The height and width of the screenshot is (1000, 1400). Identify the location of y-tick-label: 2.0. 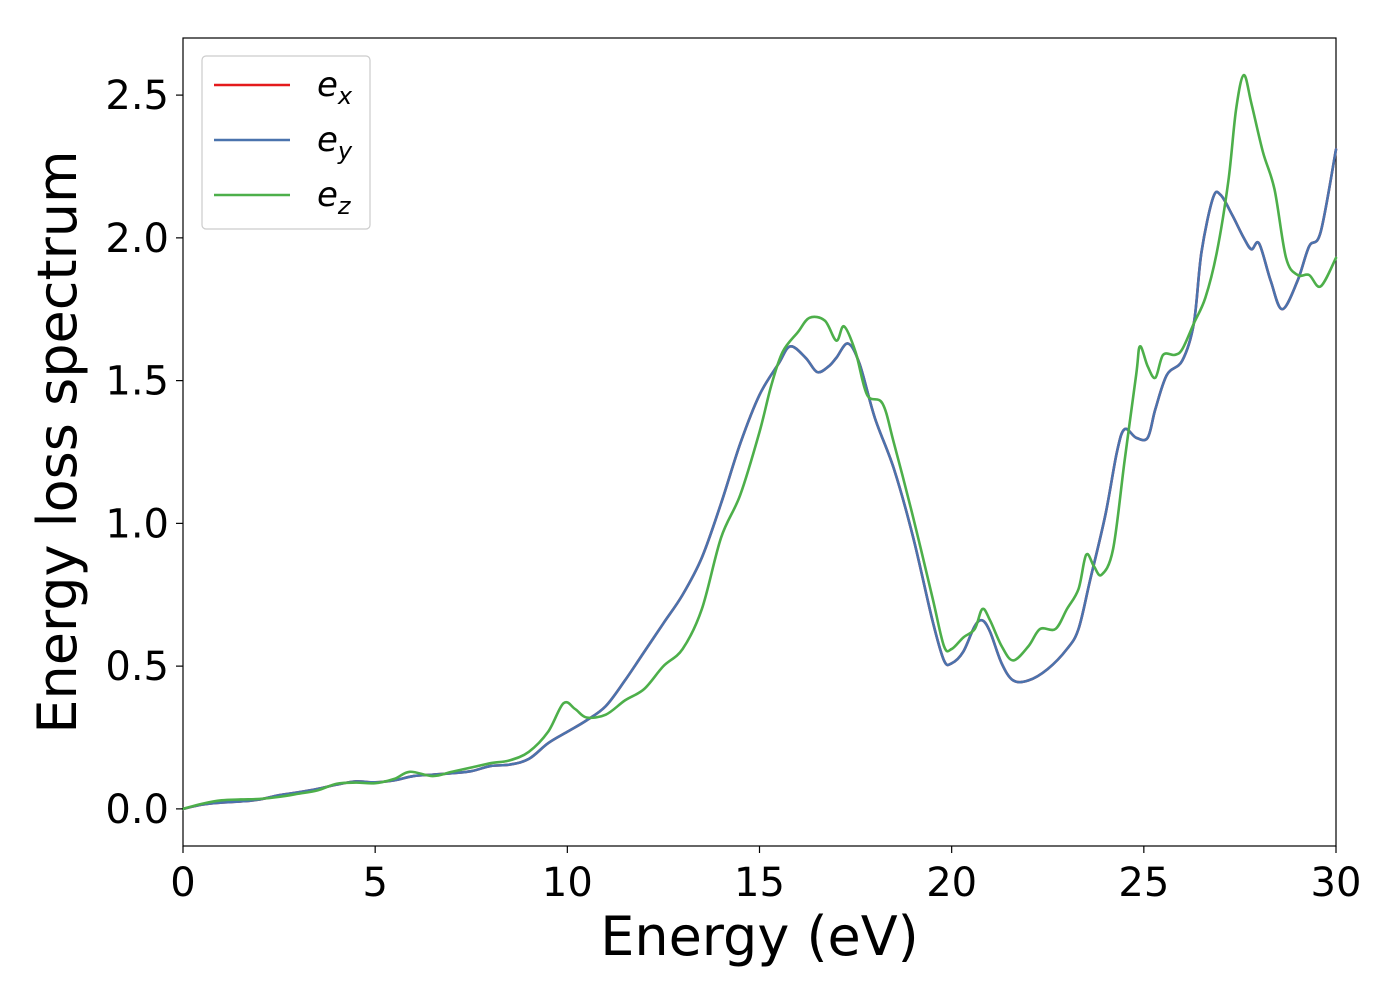
(137, 239).